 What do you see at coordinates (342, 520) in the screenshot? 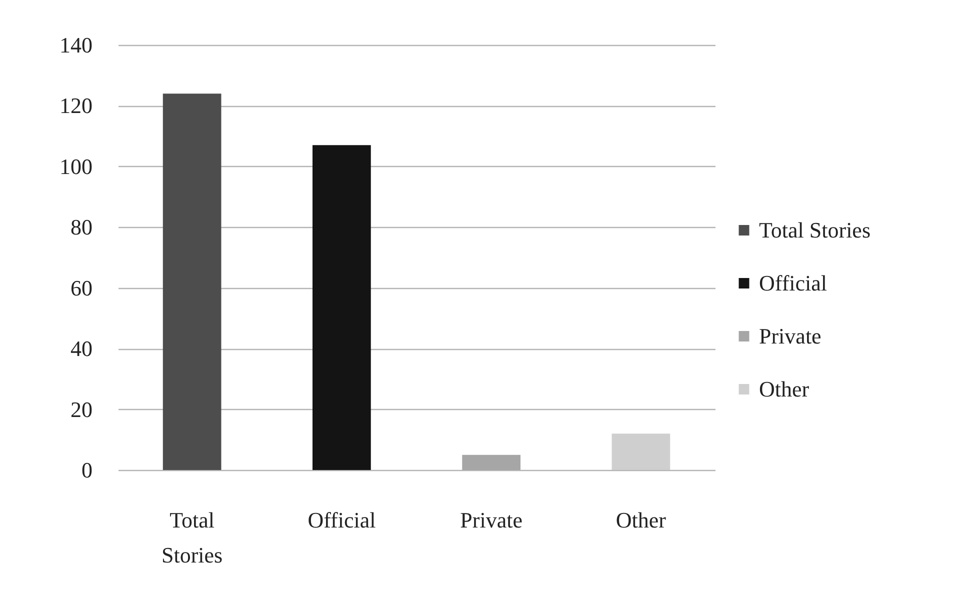
I see `x-tick-label: Official` at bounding box center [342, 520].